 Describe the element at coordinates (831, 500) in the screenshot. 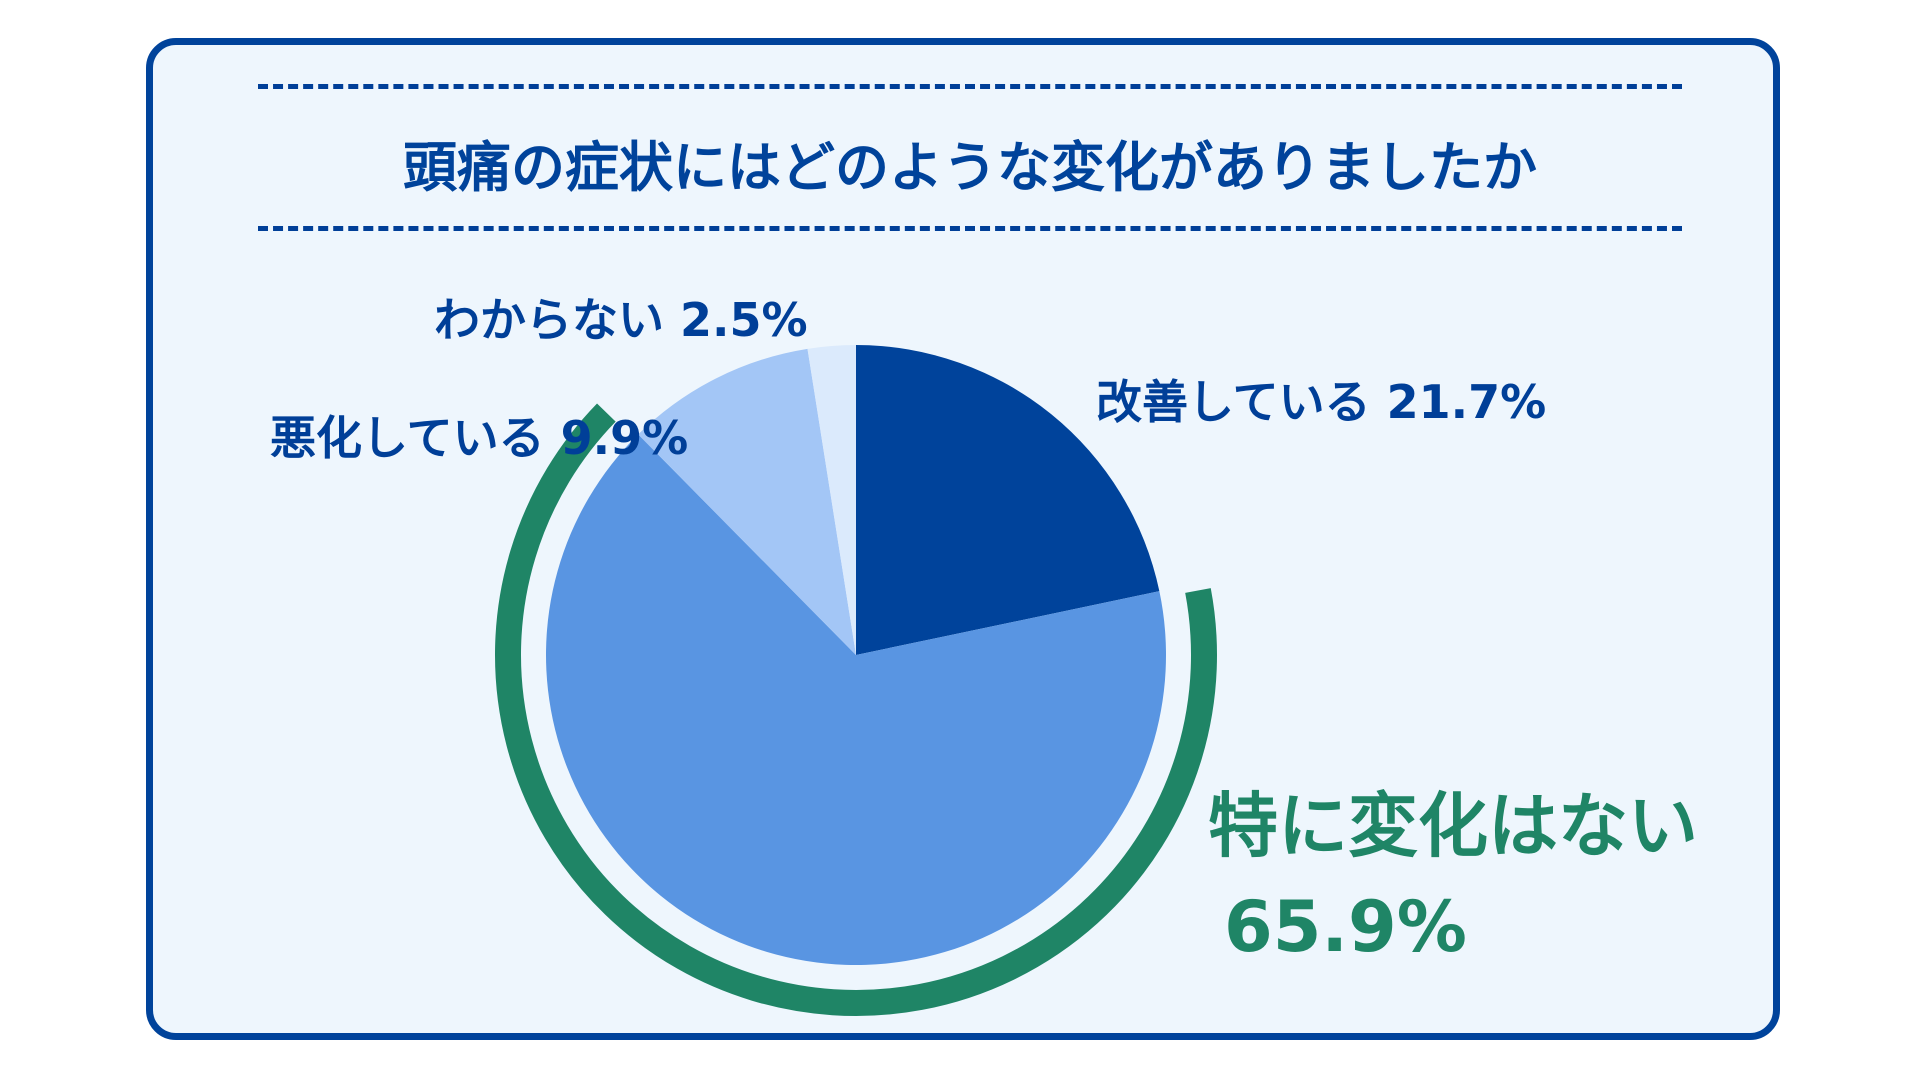

I see `slice-unknown` at that location.